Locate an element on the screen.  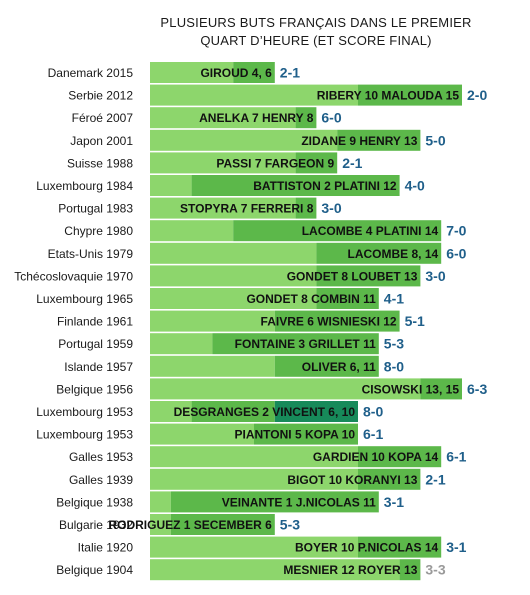
score-label: 6-0 is located at coordinates (331, 118).